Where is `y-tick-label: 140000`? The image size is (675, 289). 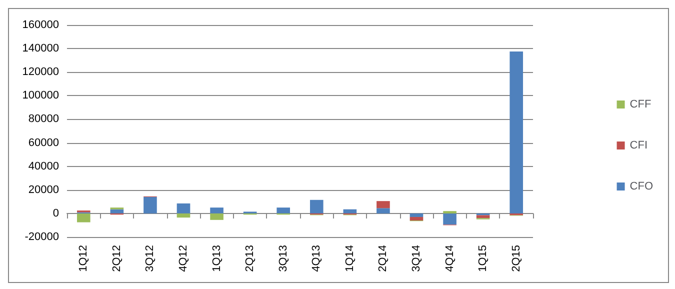 y-tick-label: 140000 is located at coordinates (40, 48).